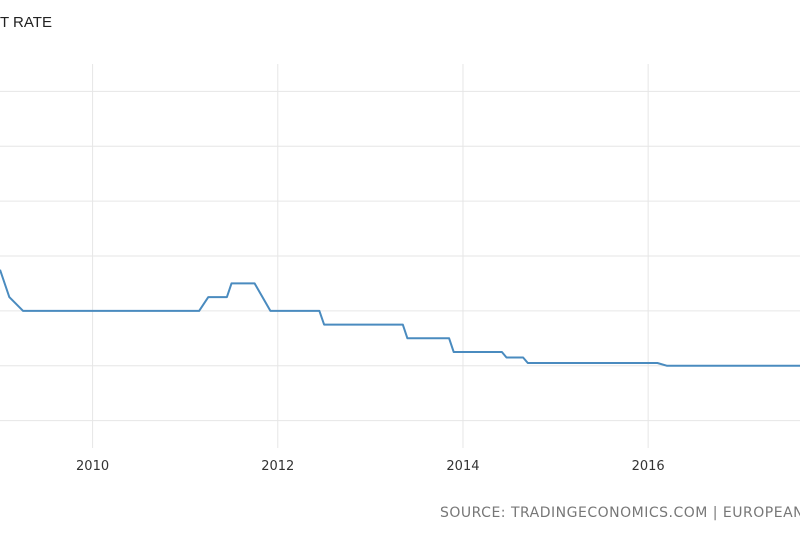 This screenshot has width=800, height=534. I want to click on x-tick-label: 2010, so click(92, 466).